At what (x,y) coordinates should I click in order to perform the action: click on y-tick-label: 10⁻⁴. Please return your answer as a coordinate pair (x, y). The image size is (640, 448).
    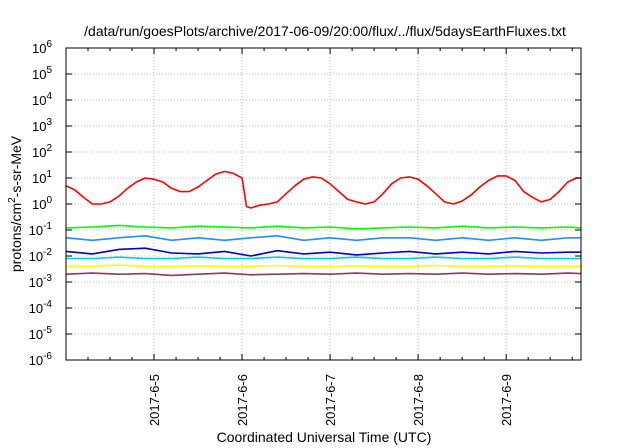
    Looking at the image, I should click on (41, 307).